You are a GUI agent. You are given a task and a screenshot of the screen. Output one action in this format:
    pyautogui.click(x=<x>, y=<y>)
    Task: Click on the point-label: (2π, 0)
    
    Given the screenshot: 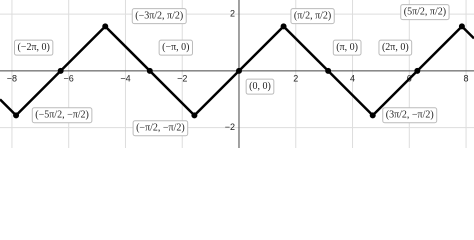 What is the action you would take?
    pyautogui.click(x=395, y=47)
    